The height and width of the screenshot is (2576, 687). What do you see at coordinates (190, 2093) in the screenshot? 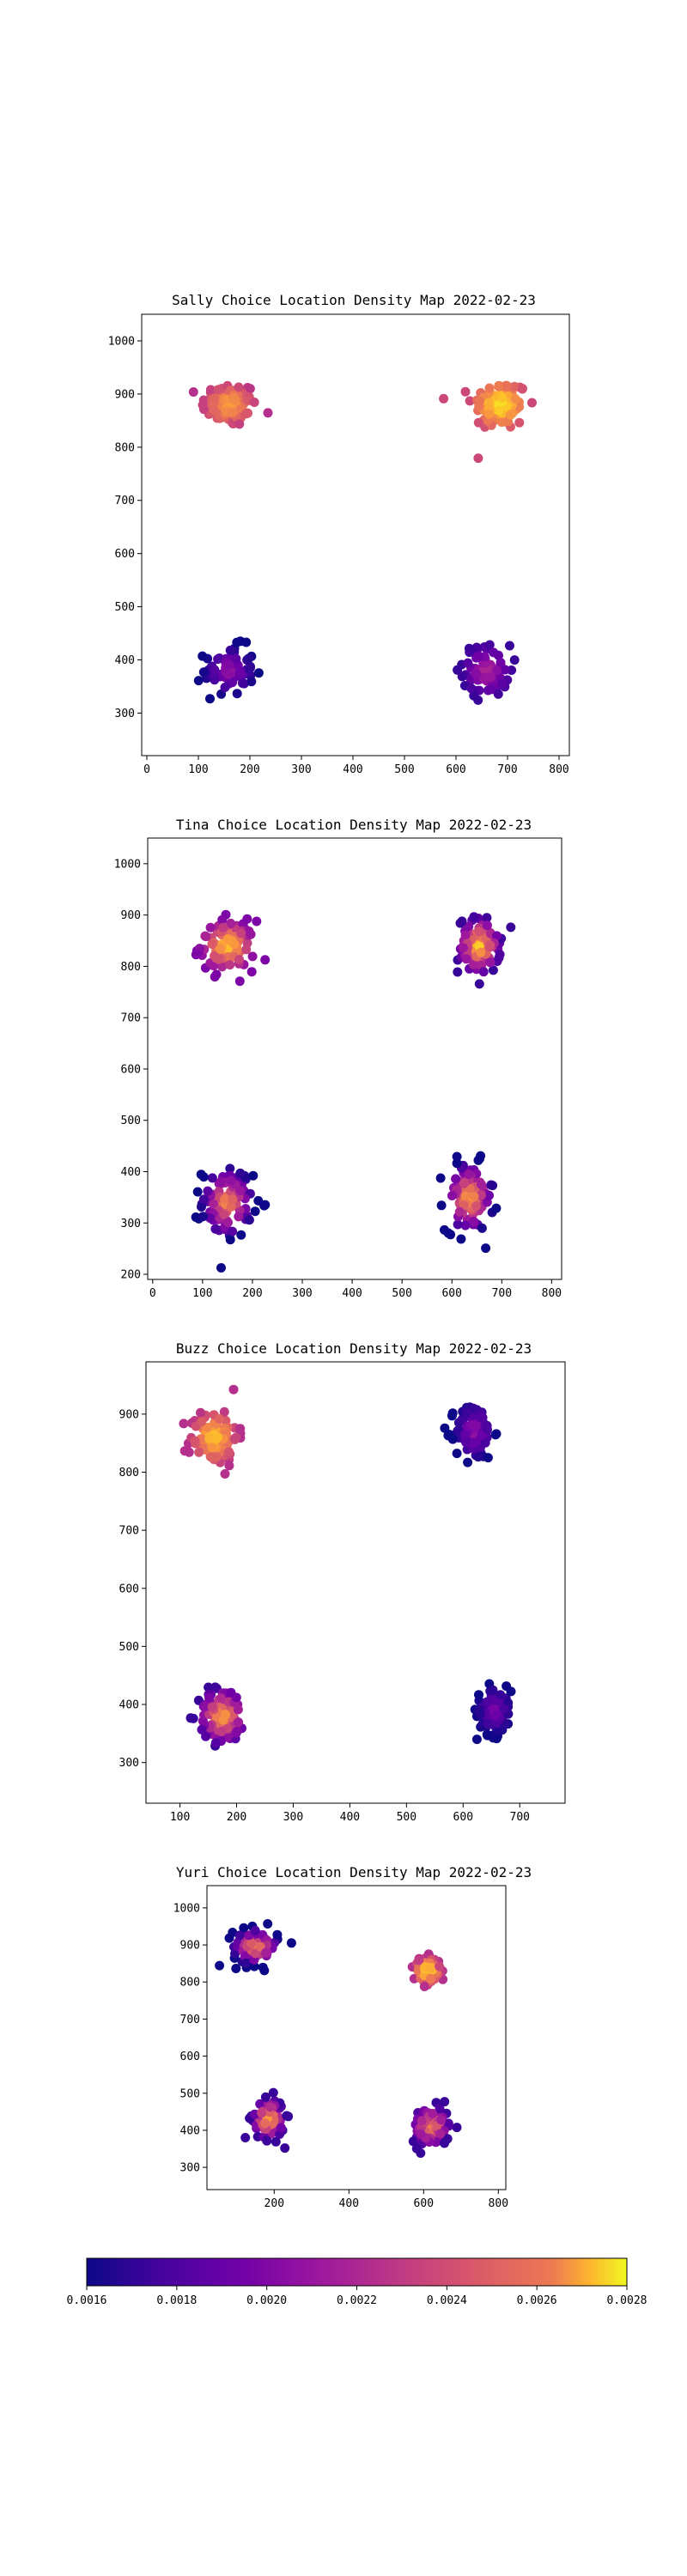
I see `y-tick-label: 500` at bounding box center [190, 2093].